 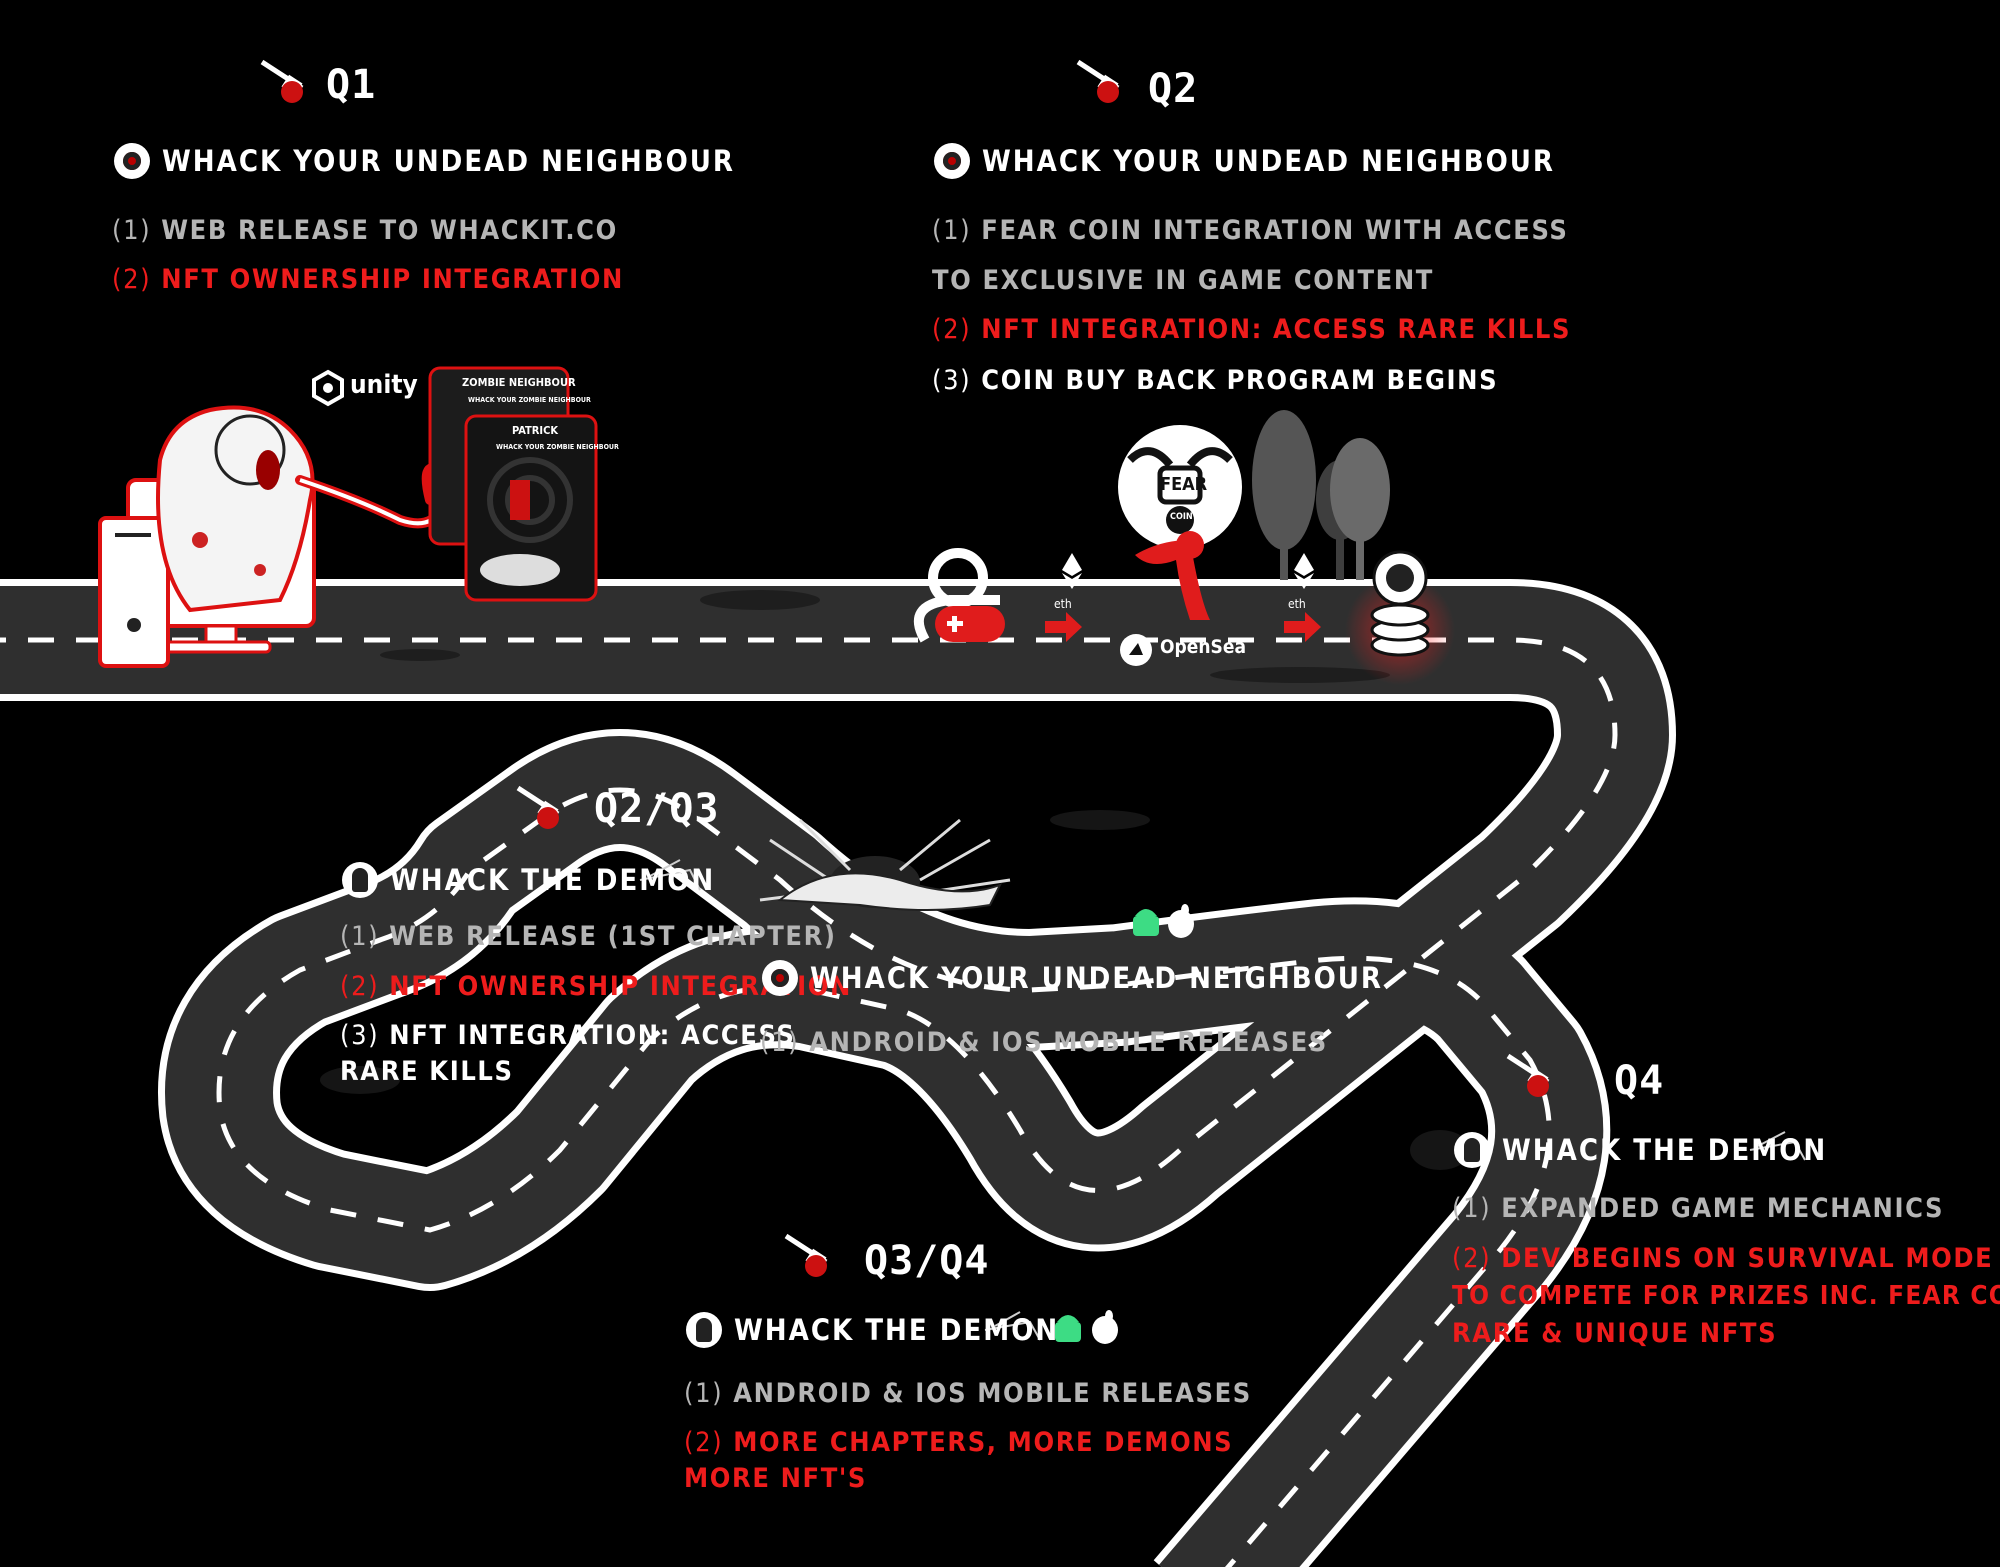 What do you see at coordinates (613, 936) in the screenshot?
I see `item-text: WEB RELEASE (1ST CHAPTER)` at bounding box center [613, 936].